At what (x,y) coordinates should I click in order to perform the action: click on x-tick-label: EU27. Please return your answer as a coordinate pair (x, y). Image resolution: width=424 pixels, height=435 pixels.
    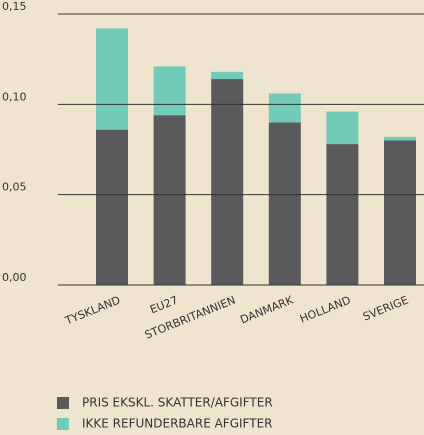
    Looking at the image, I should click on (164, 305).